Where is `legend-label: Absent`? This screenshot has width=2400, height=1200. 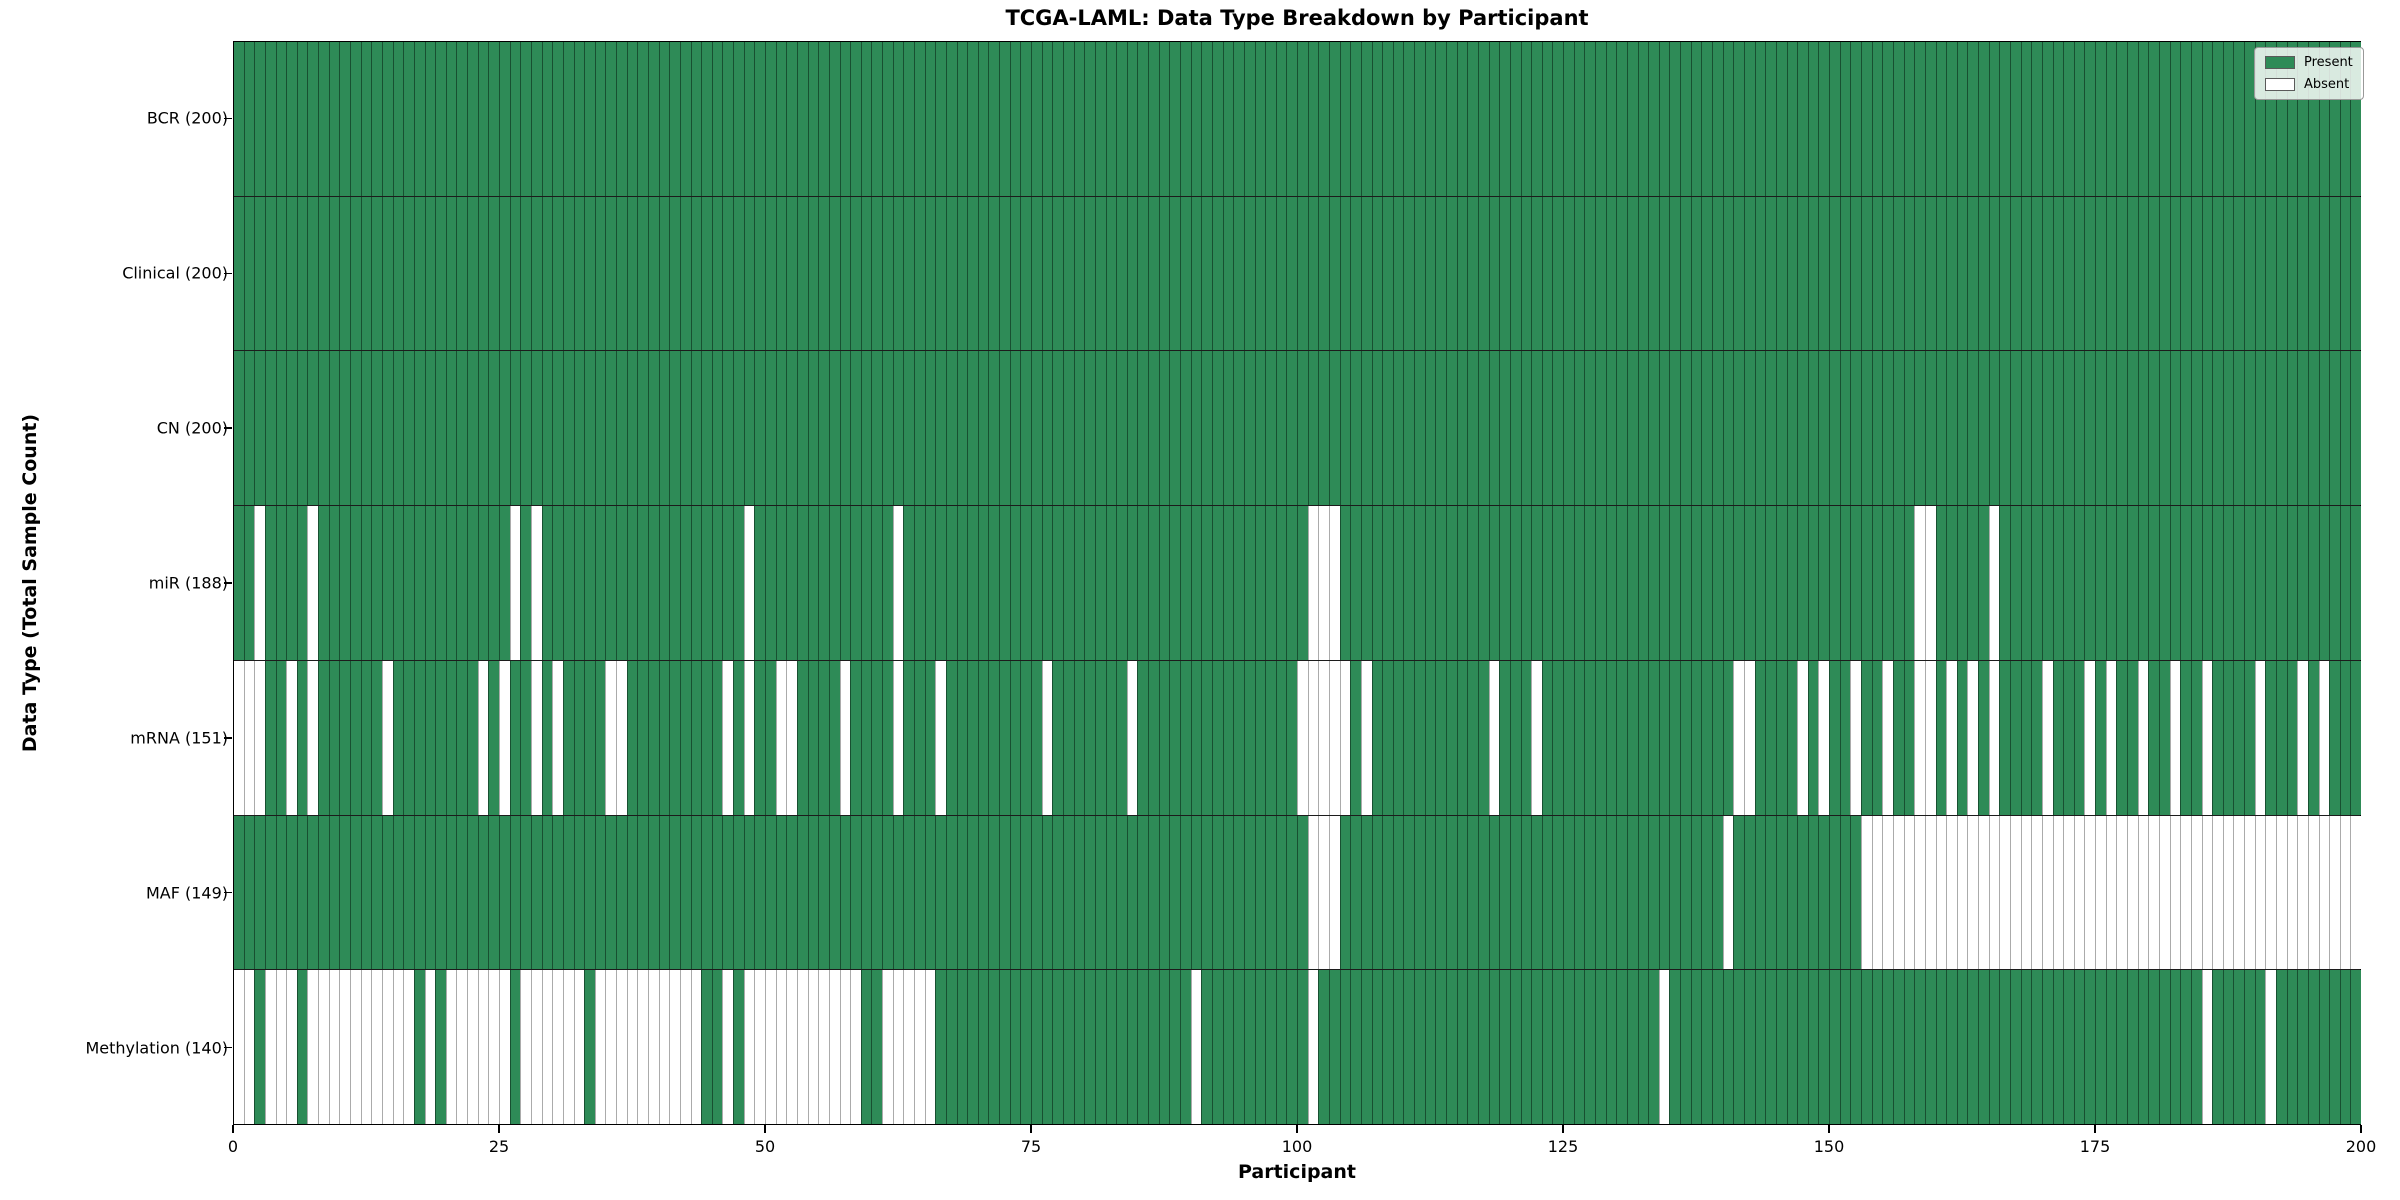 legend-label: Absent is located at coordinates (2327, 84).